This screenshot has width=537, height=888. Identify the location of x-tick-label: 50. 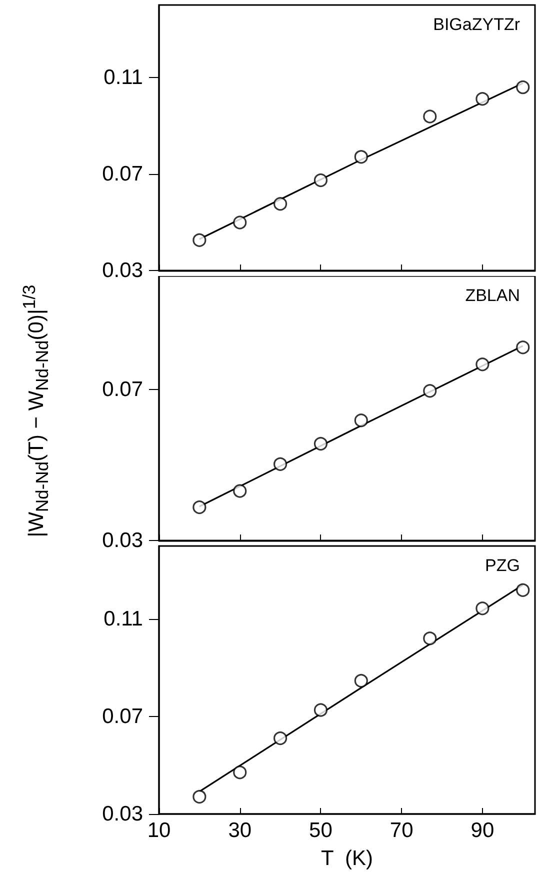
(320, 830).